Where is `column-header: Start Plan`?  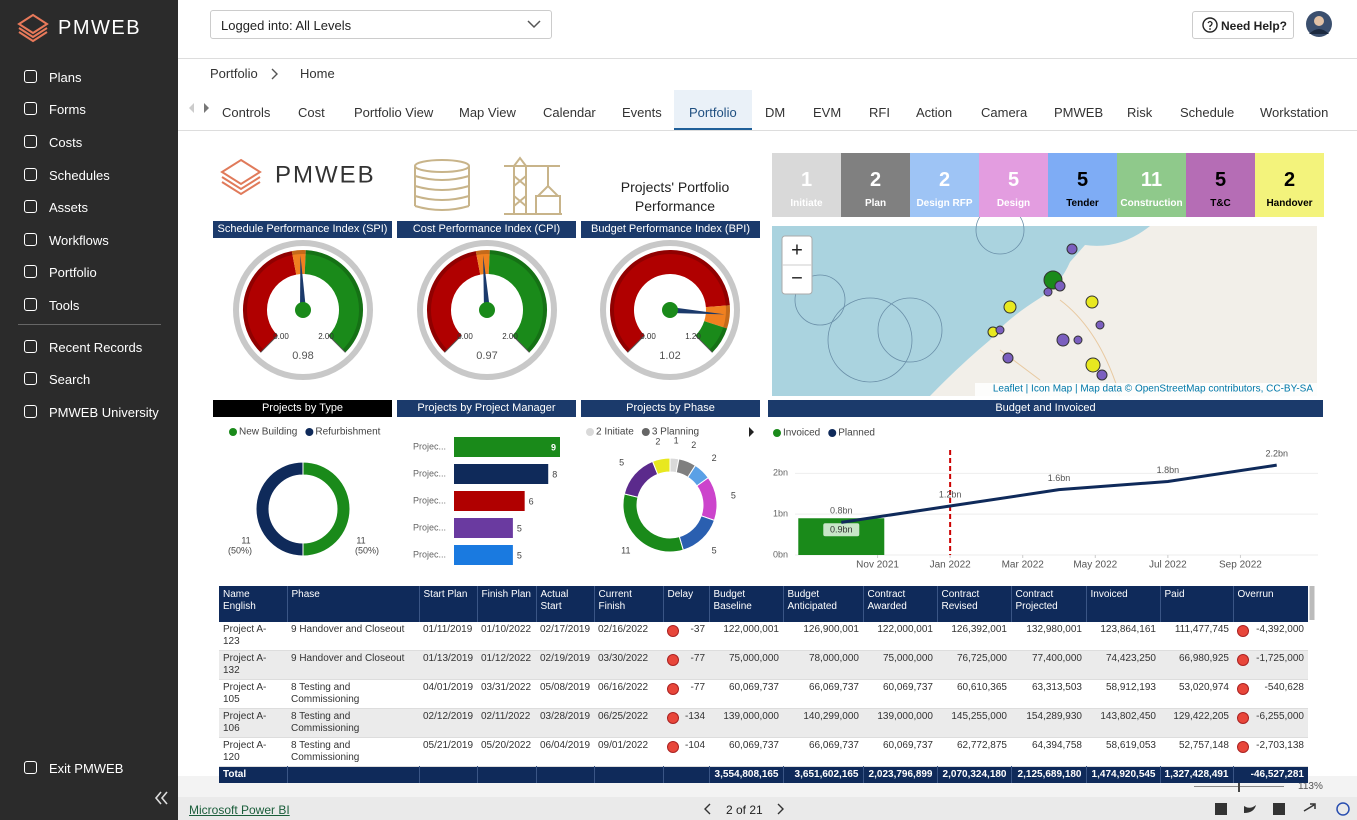
column-header: Start Plan is located at coordinates (447, 604).